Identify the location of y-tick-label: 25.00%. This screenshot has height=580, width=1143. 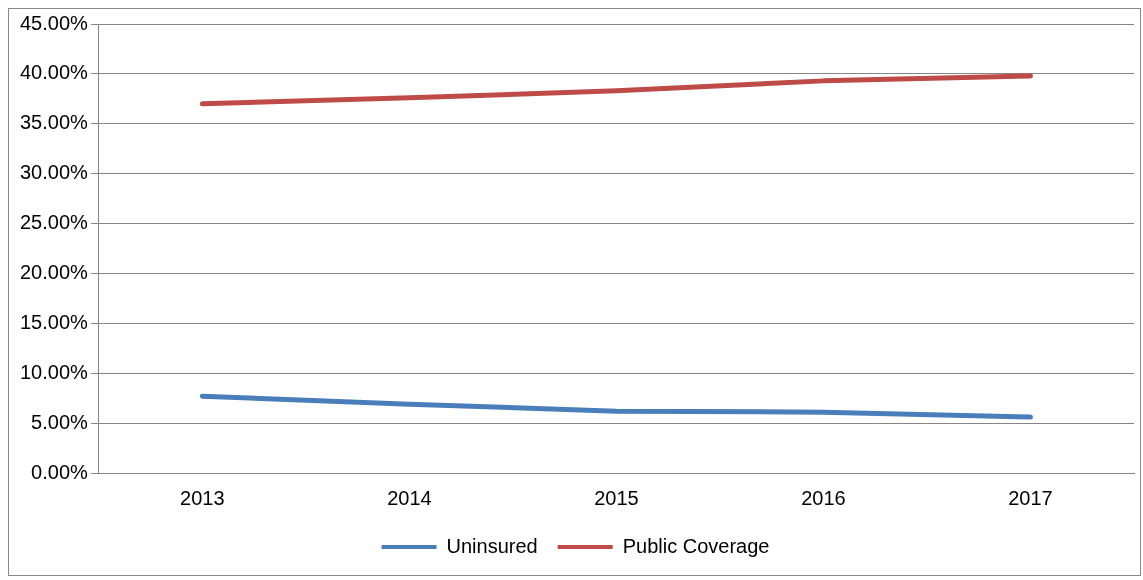
(54, 222).